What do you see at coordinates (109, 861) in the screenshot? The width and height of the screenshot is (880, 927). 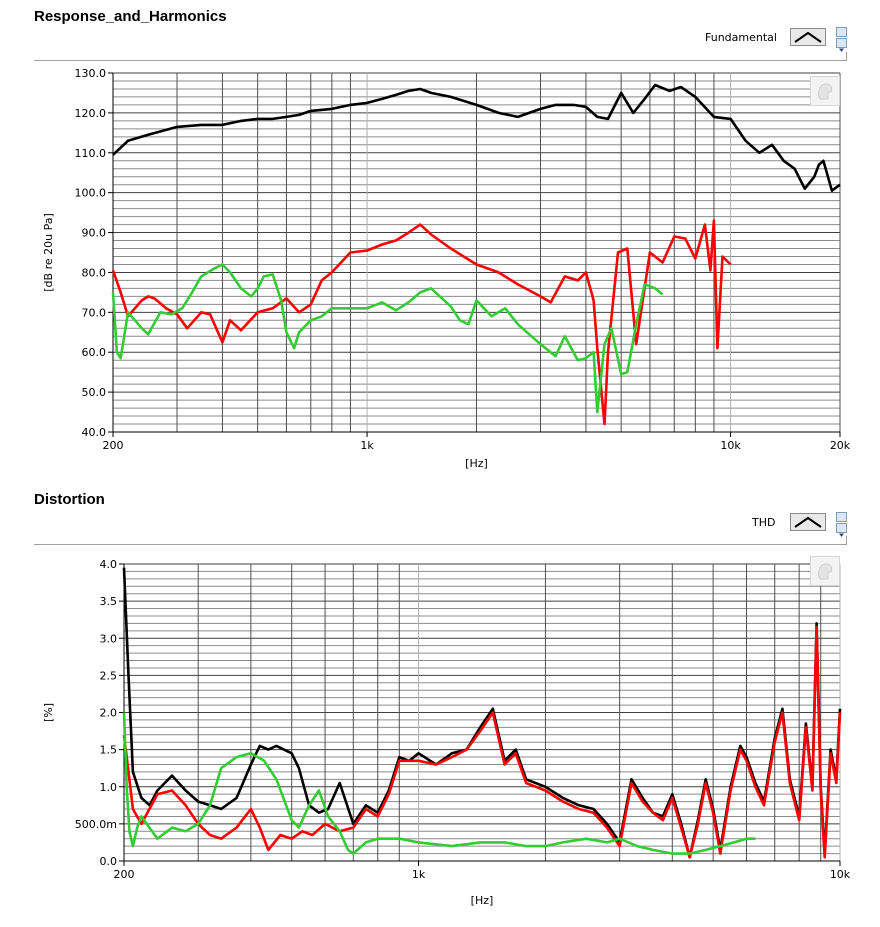 I see `y-tick-label: 0.0` at bounding box center [109, 861].